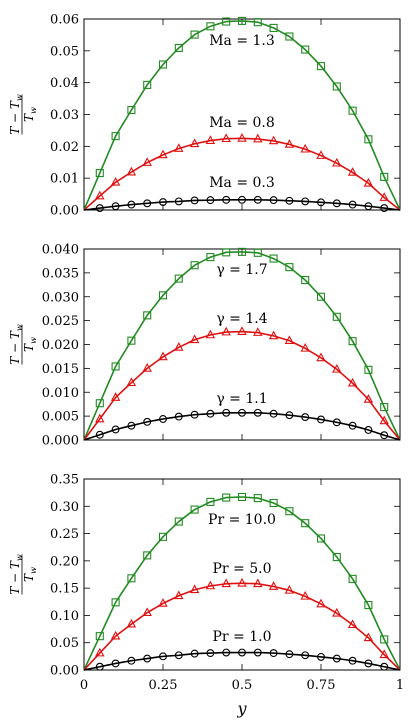  I want to click on y-tick-label: 0.06, so click(64, 20).